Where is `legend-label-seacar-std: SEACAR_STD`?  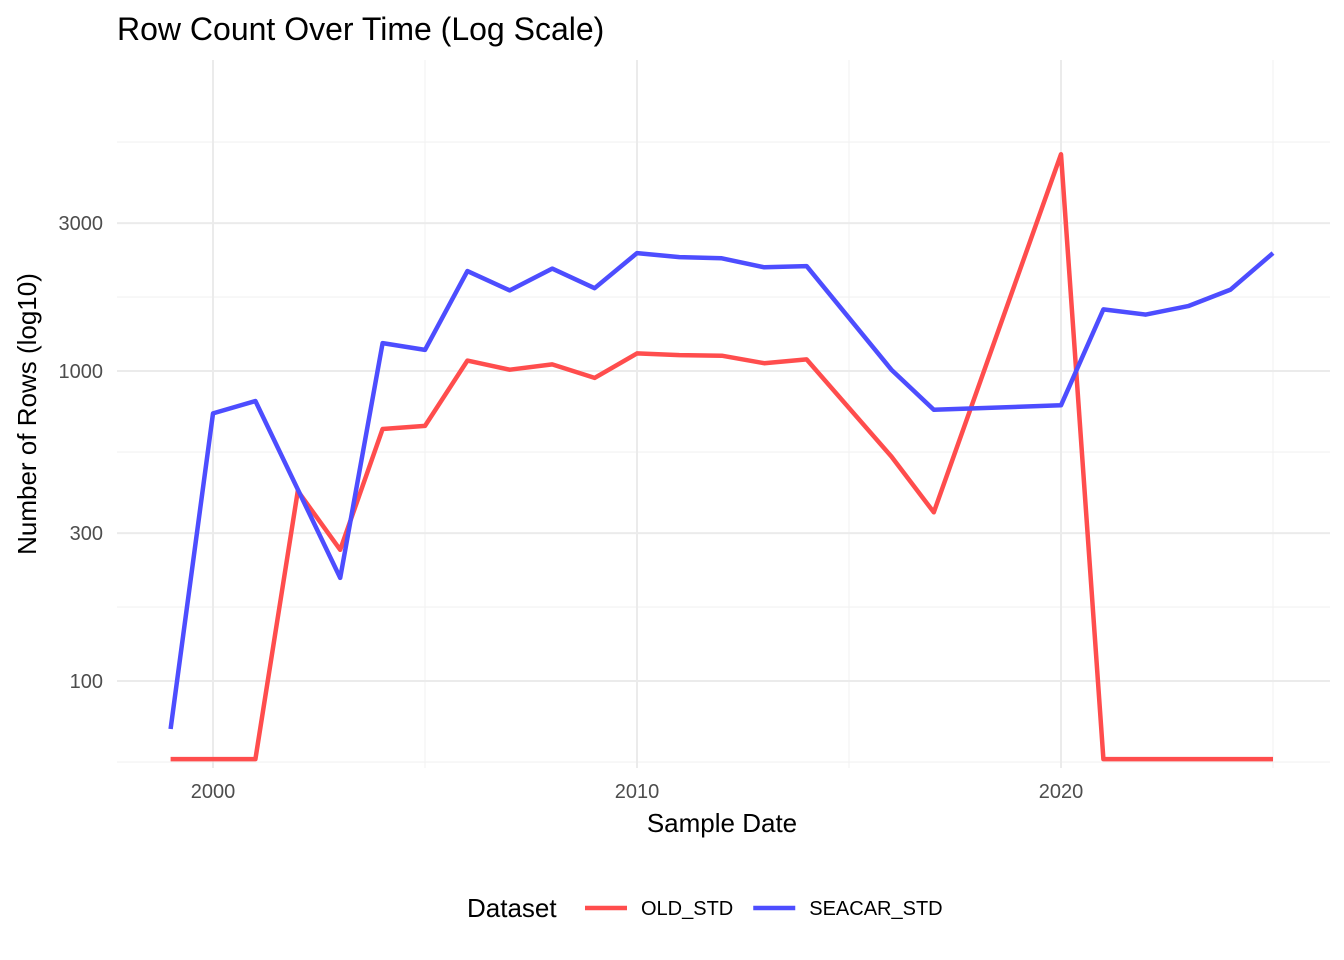 legend-label-seacar-std: SEACAR_STD is located at coordinates (875, 909).